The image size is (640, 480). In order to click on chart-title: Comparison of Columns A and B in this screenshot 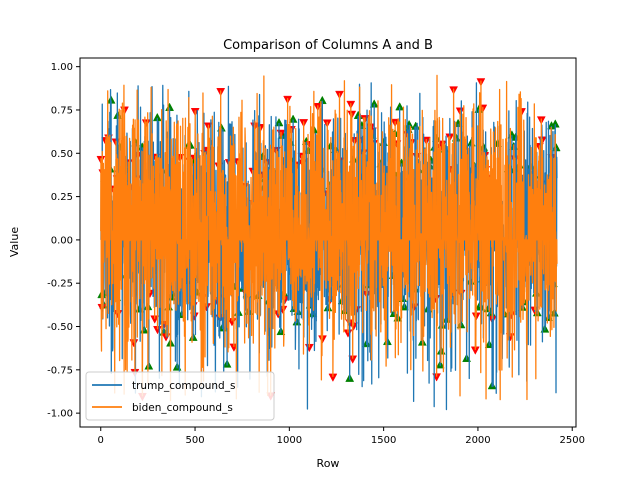, I will do `click(328, 45)`.